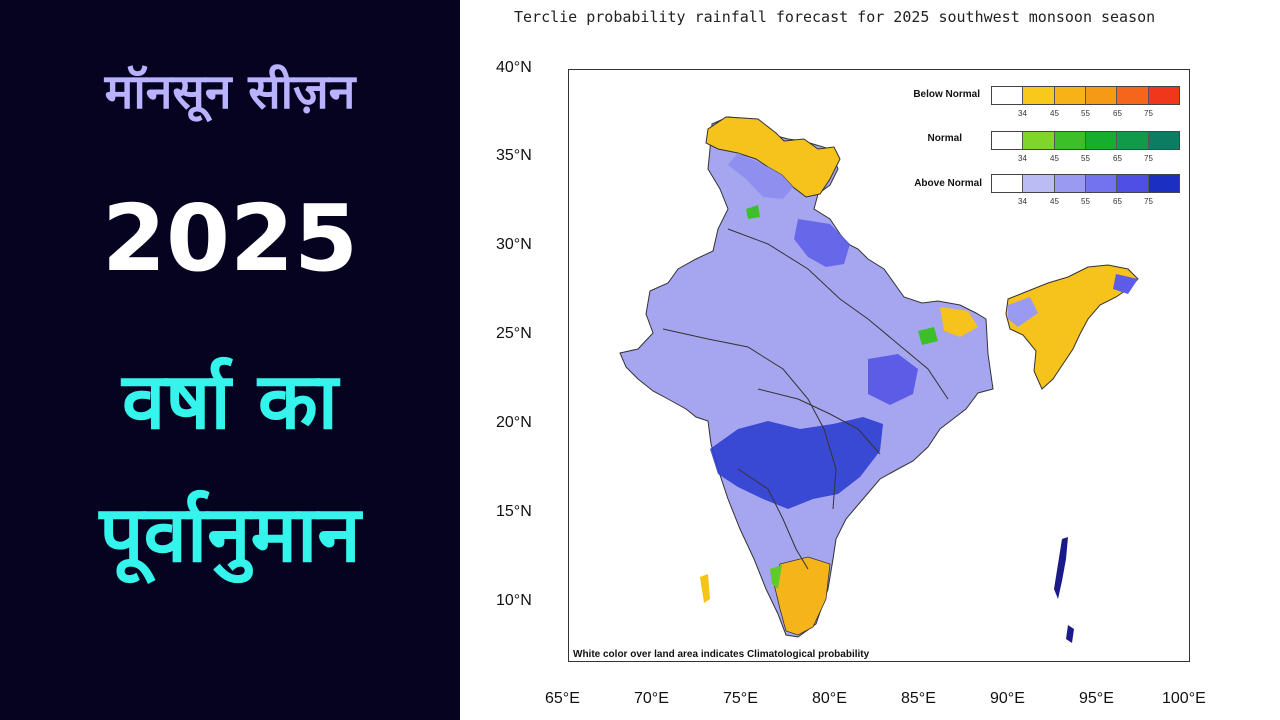  I want to click on headline-monsoon-season: मॉनसून सीज़न, so click(230, 92).